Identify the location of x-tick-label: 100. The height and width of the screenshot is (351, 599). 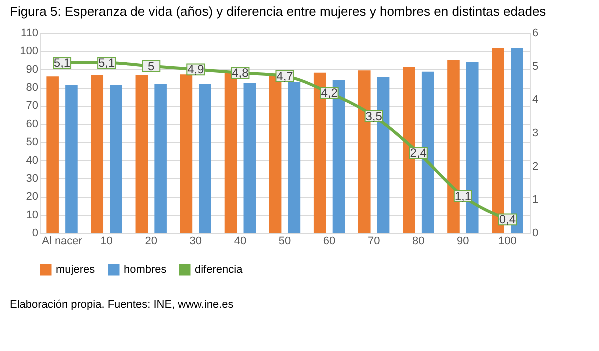
(507, 242).